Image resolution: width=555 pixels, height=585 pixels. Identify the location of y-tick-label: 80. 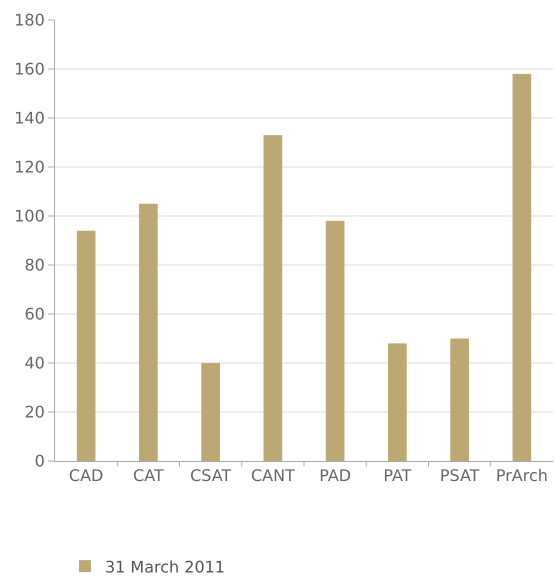
(34, 265).